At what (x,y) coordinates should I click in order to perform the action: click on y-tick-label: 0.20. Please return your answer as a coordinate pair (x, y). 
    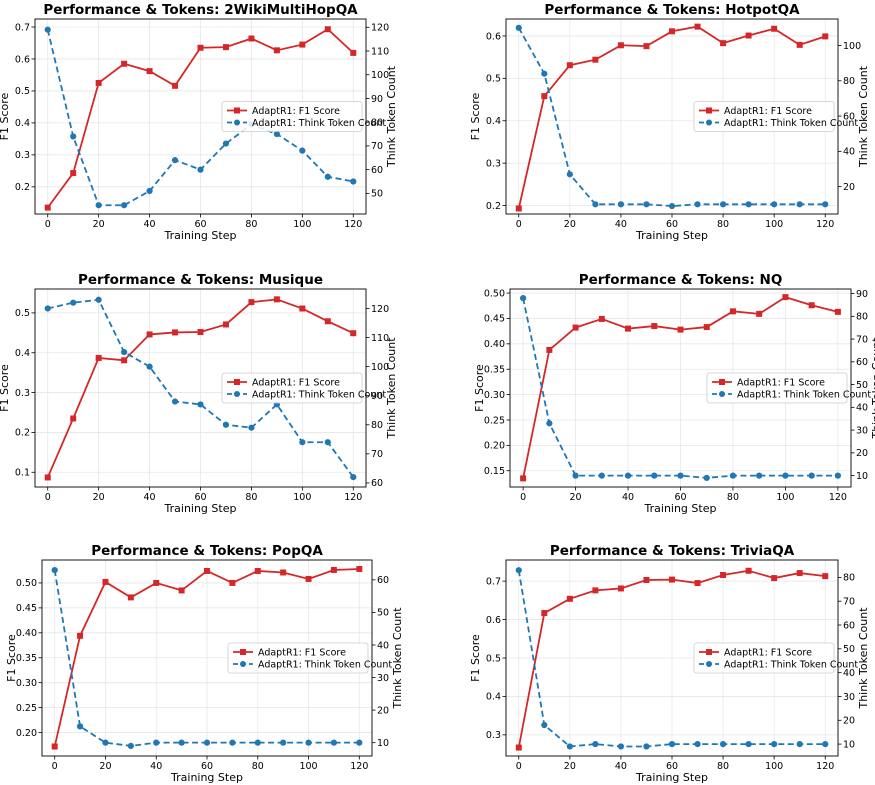
    Looking at the image, I should click on (494, 446).